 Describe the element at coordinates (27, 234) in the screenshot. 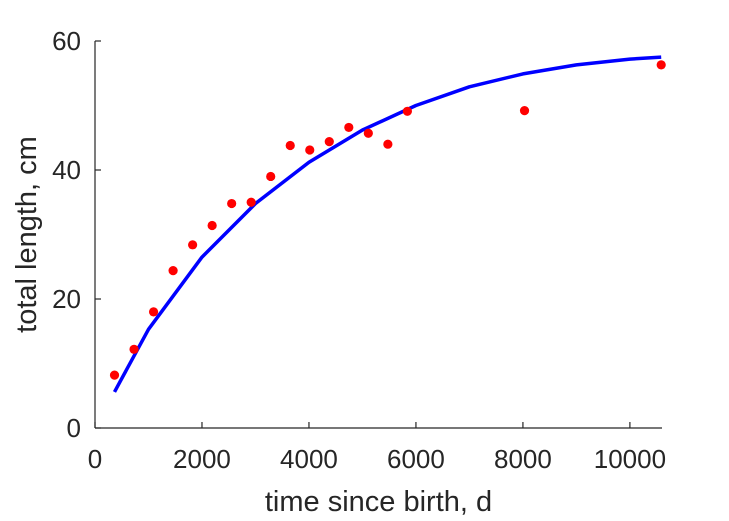

I see `y-axis-label: total length, cm` at that location.